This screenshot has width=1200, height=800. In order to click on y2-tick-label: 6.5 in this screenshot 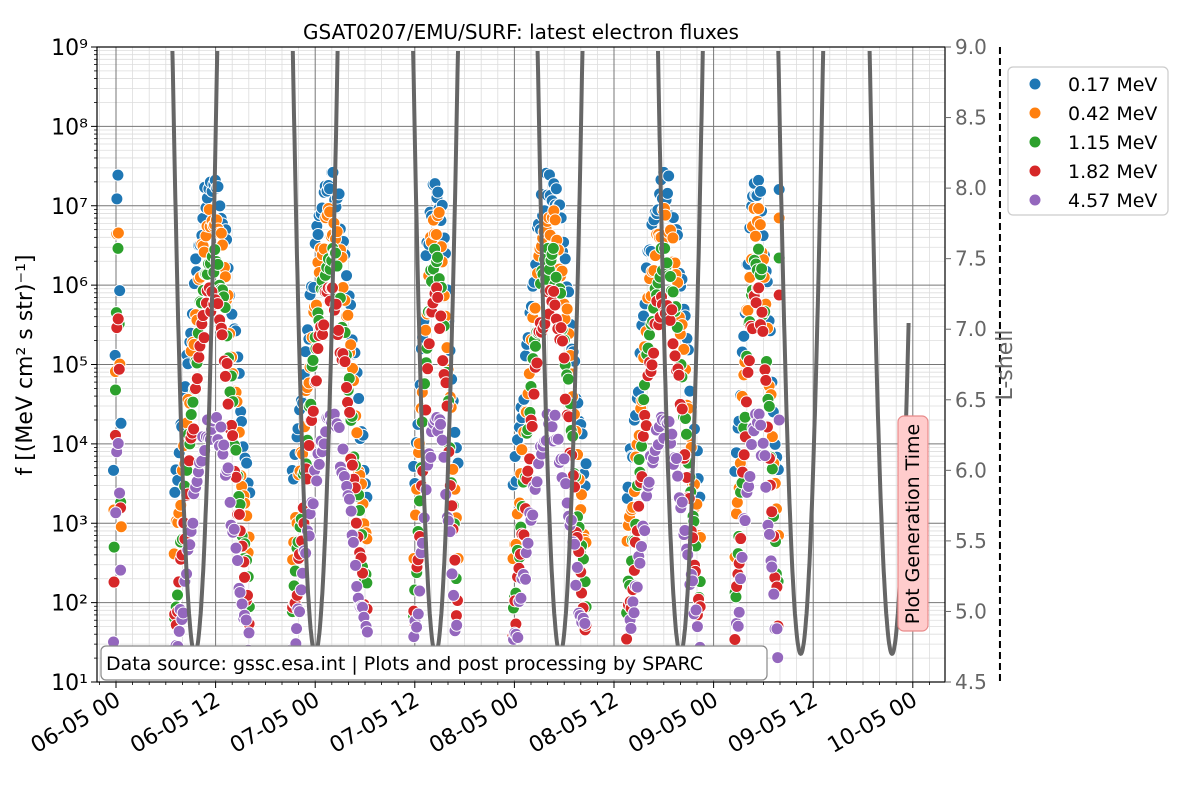, I will do `click(971, 400)`.